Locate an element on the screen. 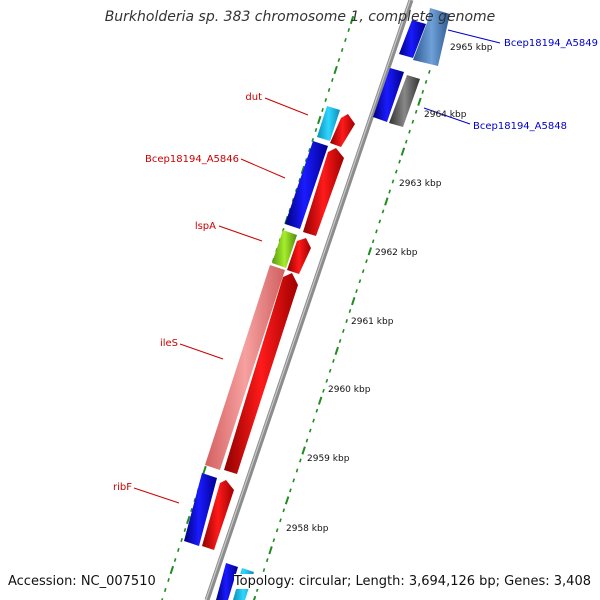 The height and width of the screenshot is (600, 600). gene-label-bcep18194-a5849: Bcep18194_A5849 is located at coordinates (551, 43).